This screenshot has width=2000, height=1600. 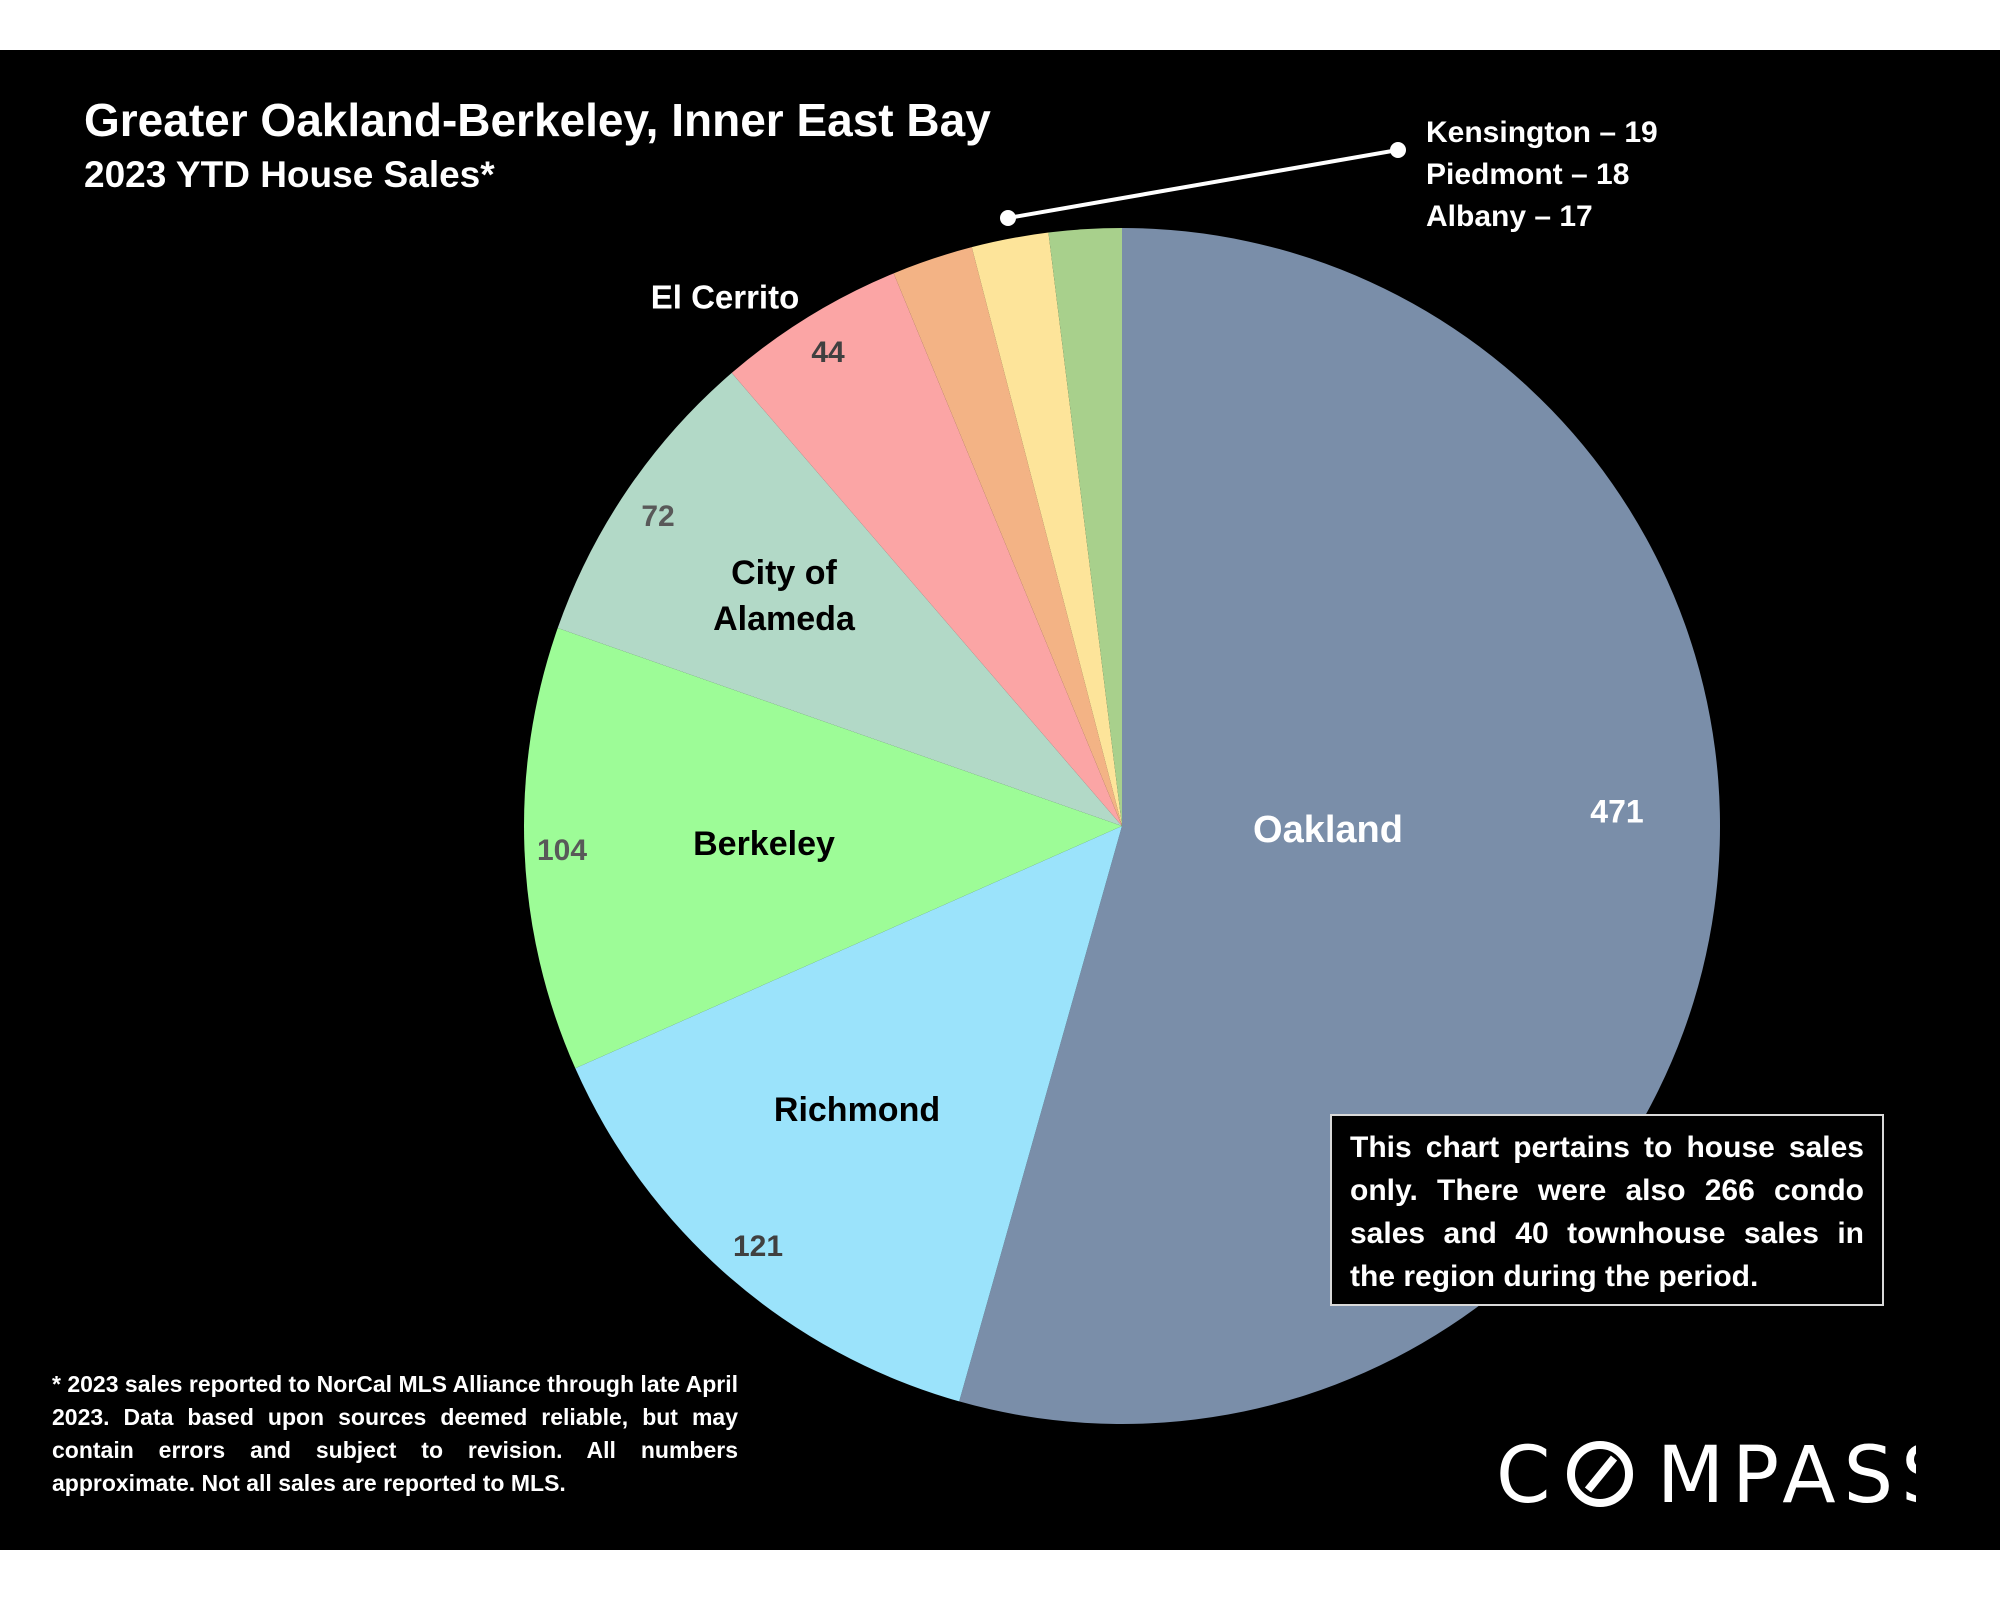 I want to click on pie-slice-berkeley, so click(x=823, y=848).